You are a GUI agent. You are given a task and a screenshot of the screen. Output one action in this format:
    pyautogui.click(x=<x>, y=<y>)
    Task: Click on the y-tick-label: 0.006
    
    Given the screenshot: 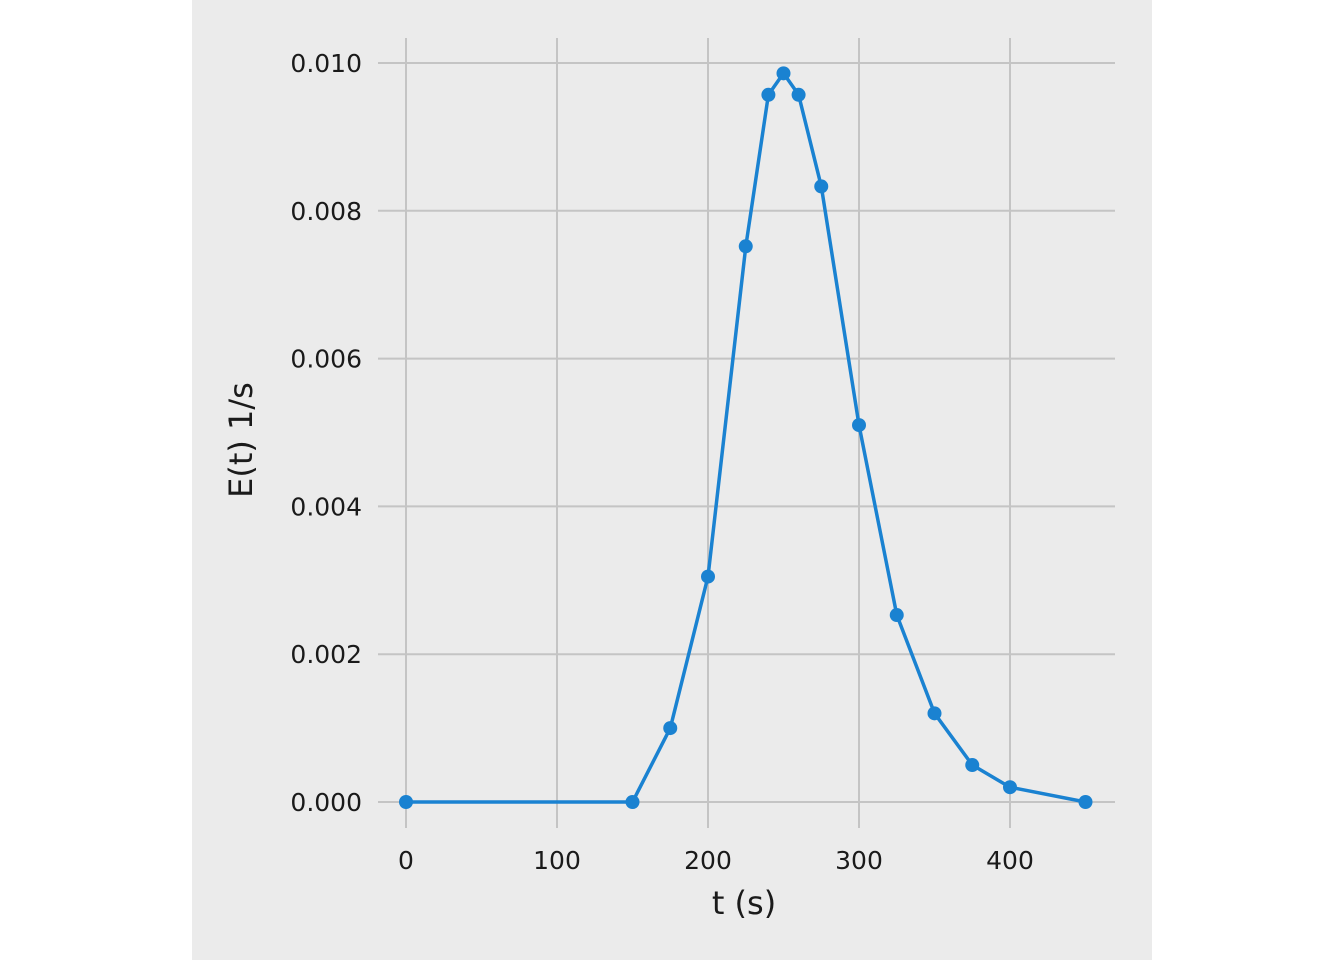 What is the action you would take?
    pyautogui.click(x=326, y=359)
    